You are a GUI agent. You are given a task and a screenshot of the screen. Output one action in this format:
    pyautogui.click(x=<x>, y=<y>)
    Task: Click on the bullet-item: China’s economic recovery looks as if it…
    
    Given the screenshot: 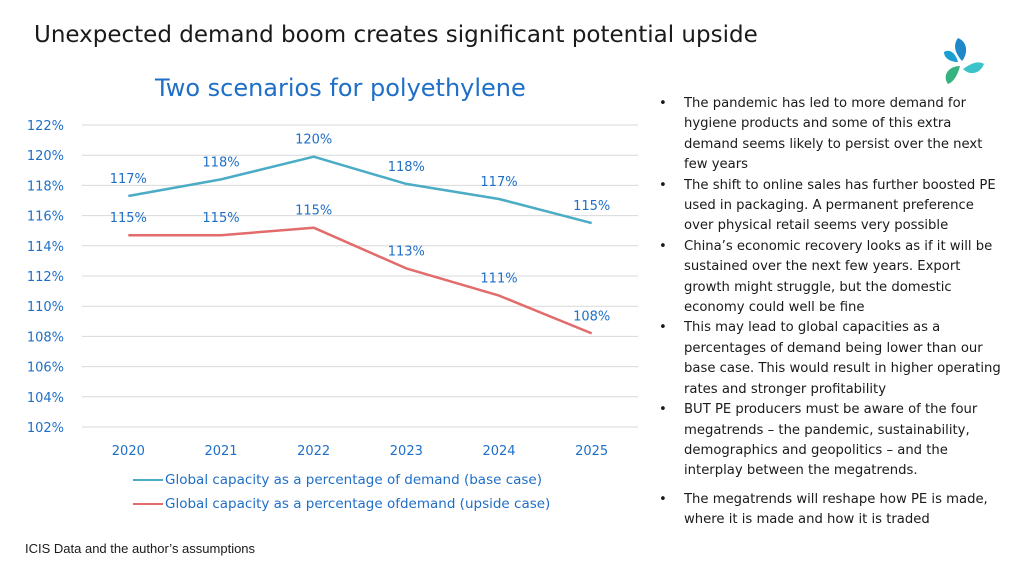 What is the action you would take?
    pyautogui.click(x=831, y=278)
    